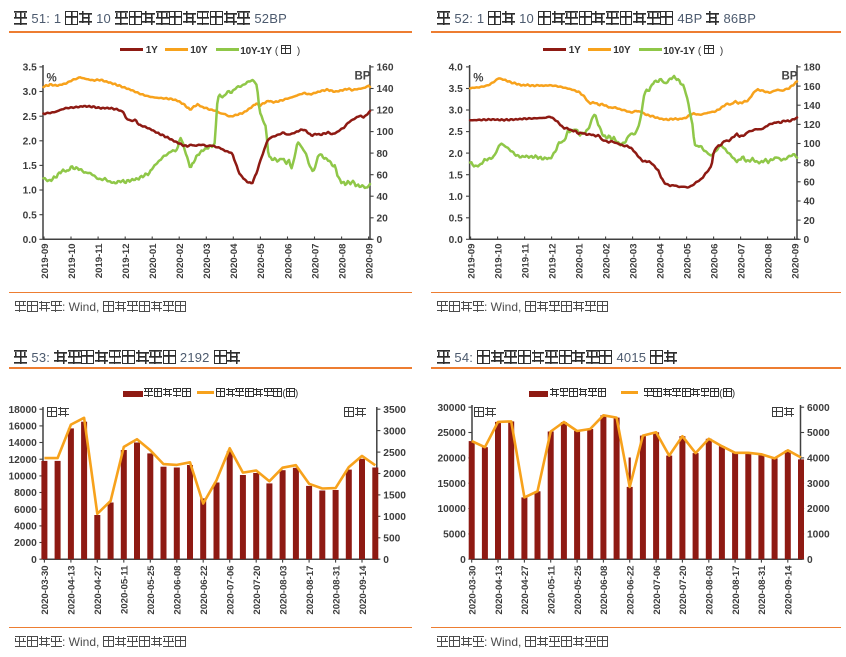 The width and height of the screenshot is (846, 657). Describe the element at coordinates (812, 87) in the screenshot. I see `svg-text: 160` at that location.